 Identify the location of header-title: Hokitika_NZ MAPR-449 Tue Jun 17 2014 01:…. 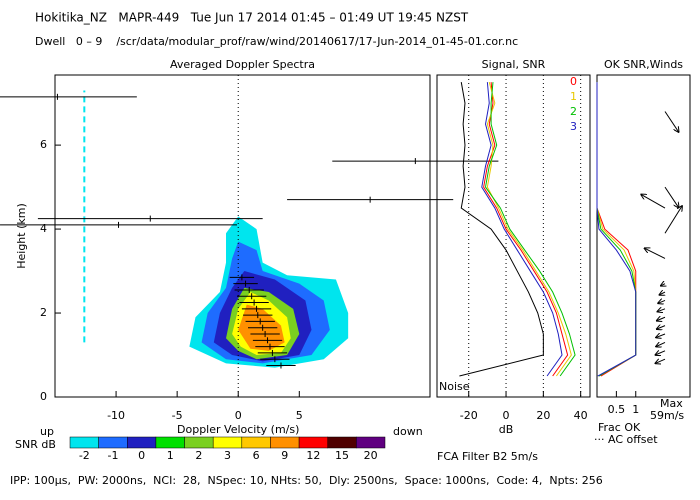
(252, 18).